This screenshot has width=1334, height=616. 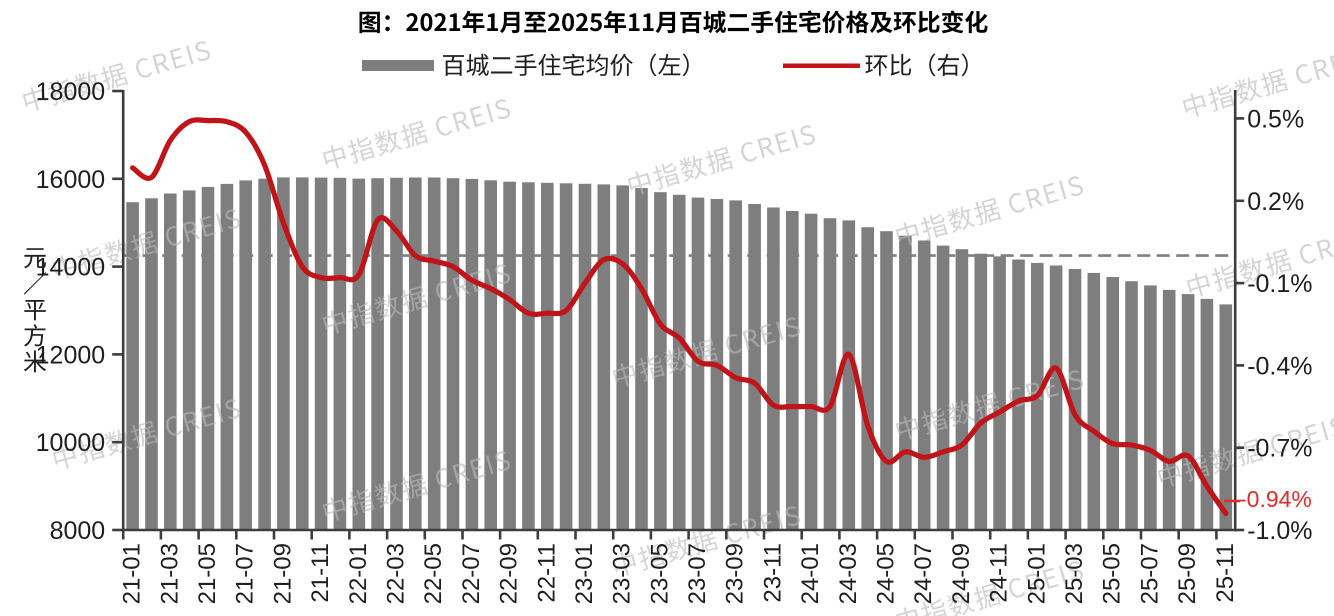 I want to click on svg-text: -0.4%, so click(x=1279, y=366).